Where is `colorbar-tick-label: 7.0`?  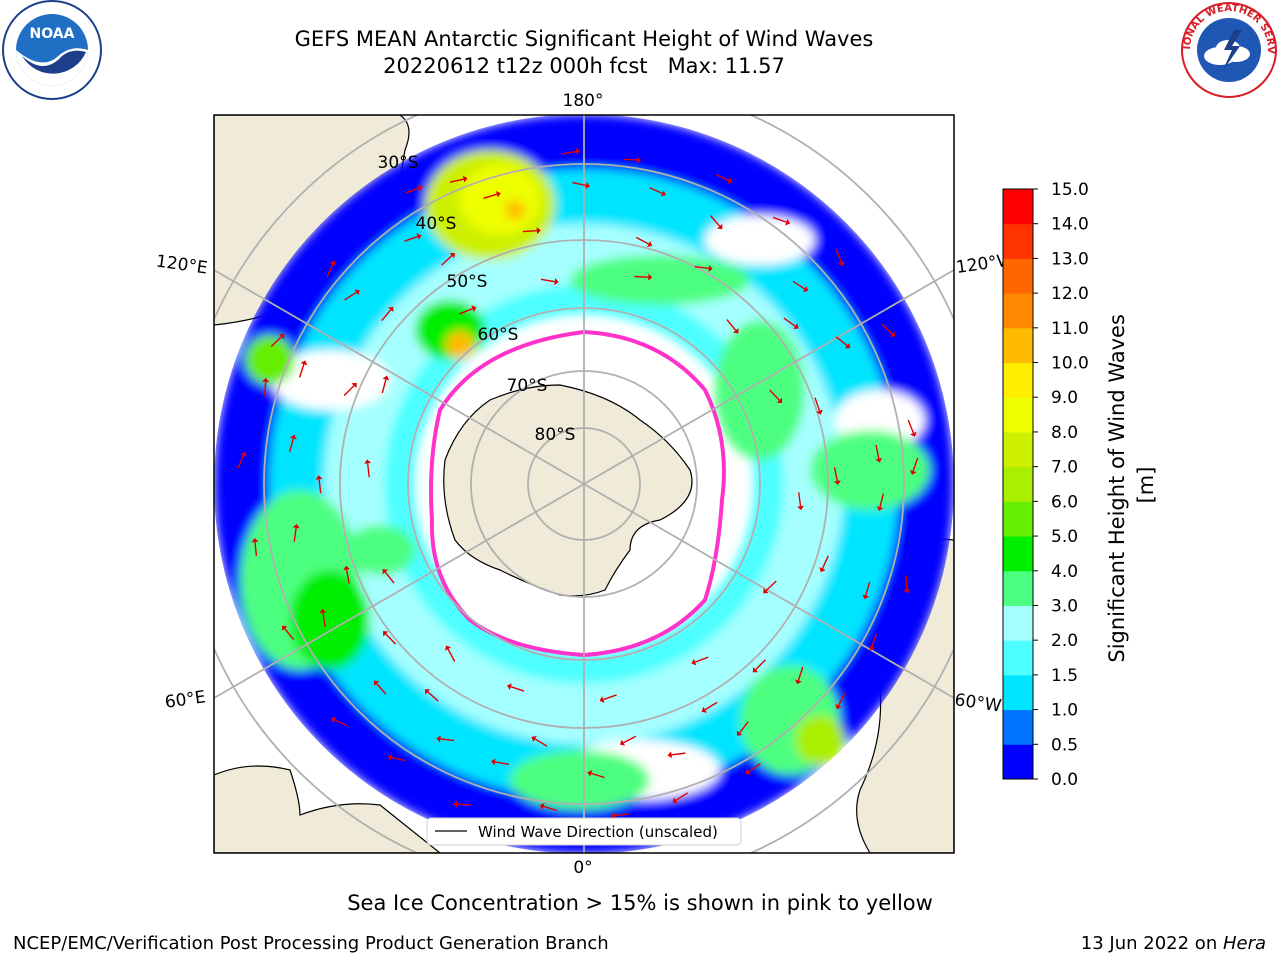
colorbar-tick-label: 7.0 is located at coordinates (1064, 468).